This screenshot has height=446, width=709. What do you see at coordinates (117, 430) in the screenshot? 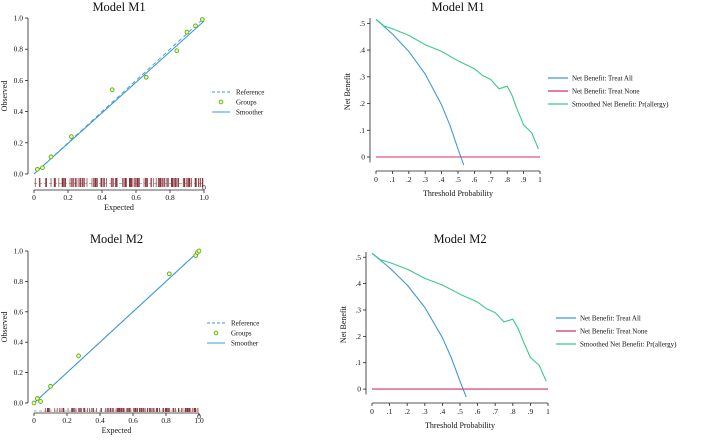
I see `x-axis-label: Expected` at bounding box center [117, 430].